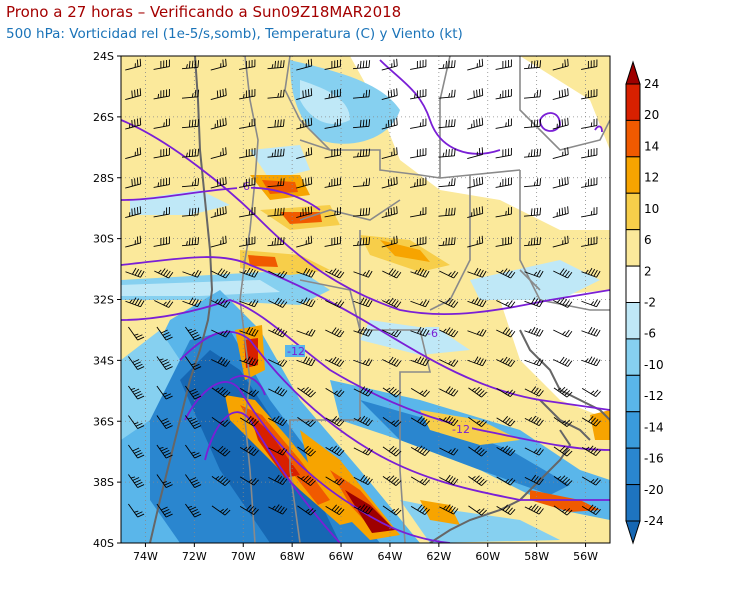  I want to click on lat-tick-label: 28S, so click(103, 178).